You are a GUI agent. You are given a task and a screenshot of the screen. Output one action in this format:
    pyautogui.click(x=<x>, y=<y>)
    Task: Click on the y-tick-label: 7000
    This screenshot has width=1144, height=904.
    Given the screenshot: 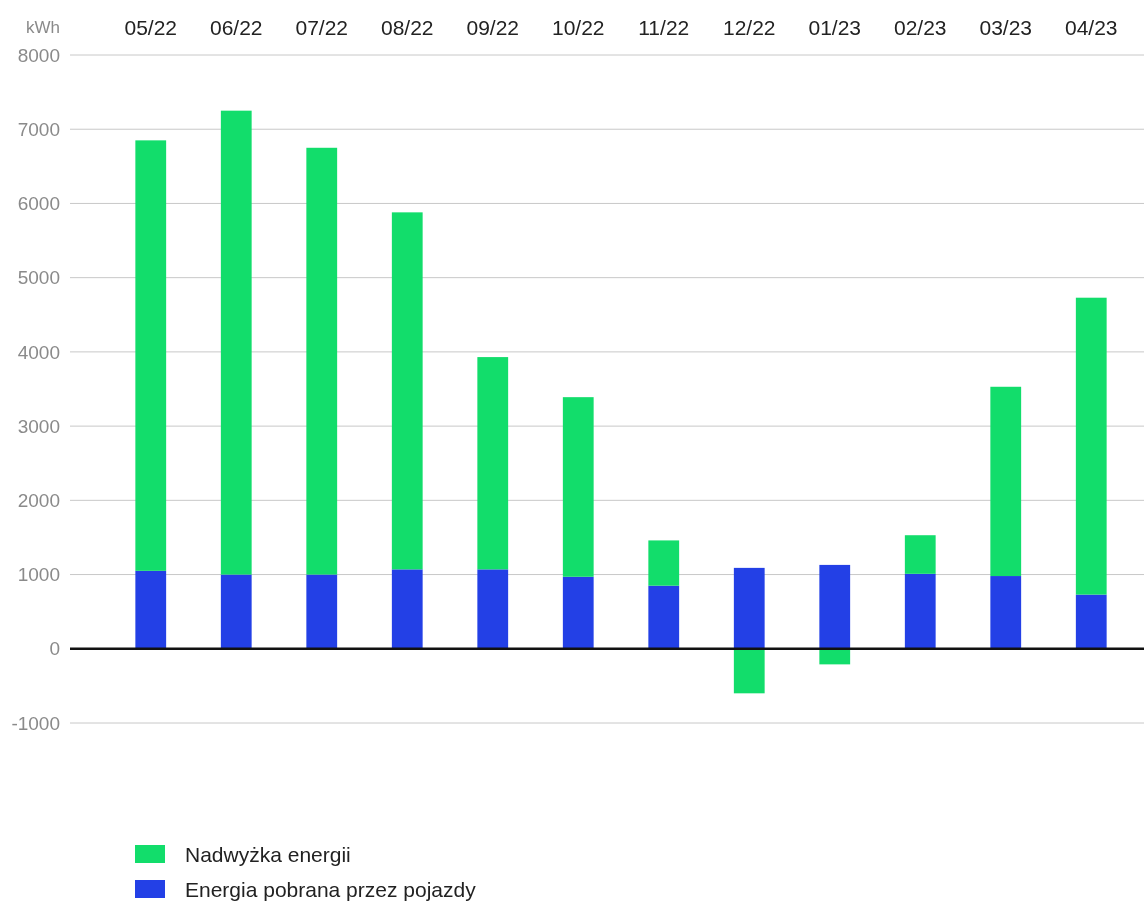 What is the action you would take?
    pyautogui.click(x=38, y=129)
    